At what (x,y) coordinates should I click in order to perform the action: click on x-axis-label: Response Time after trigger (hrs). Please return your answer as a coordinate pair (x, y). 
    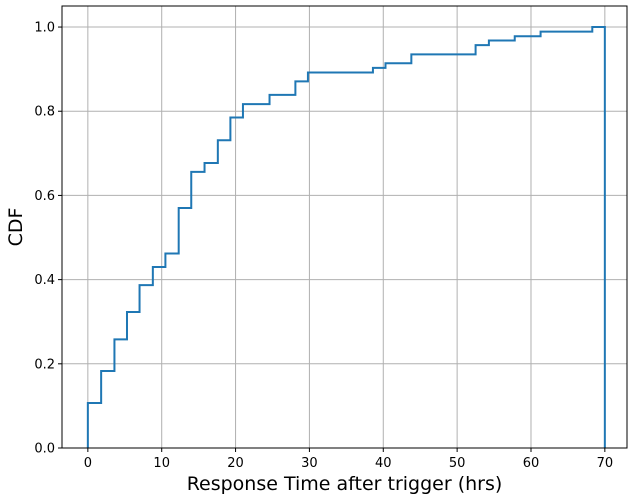
    Looking at the image, I should click on (345, 484).